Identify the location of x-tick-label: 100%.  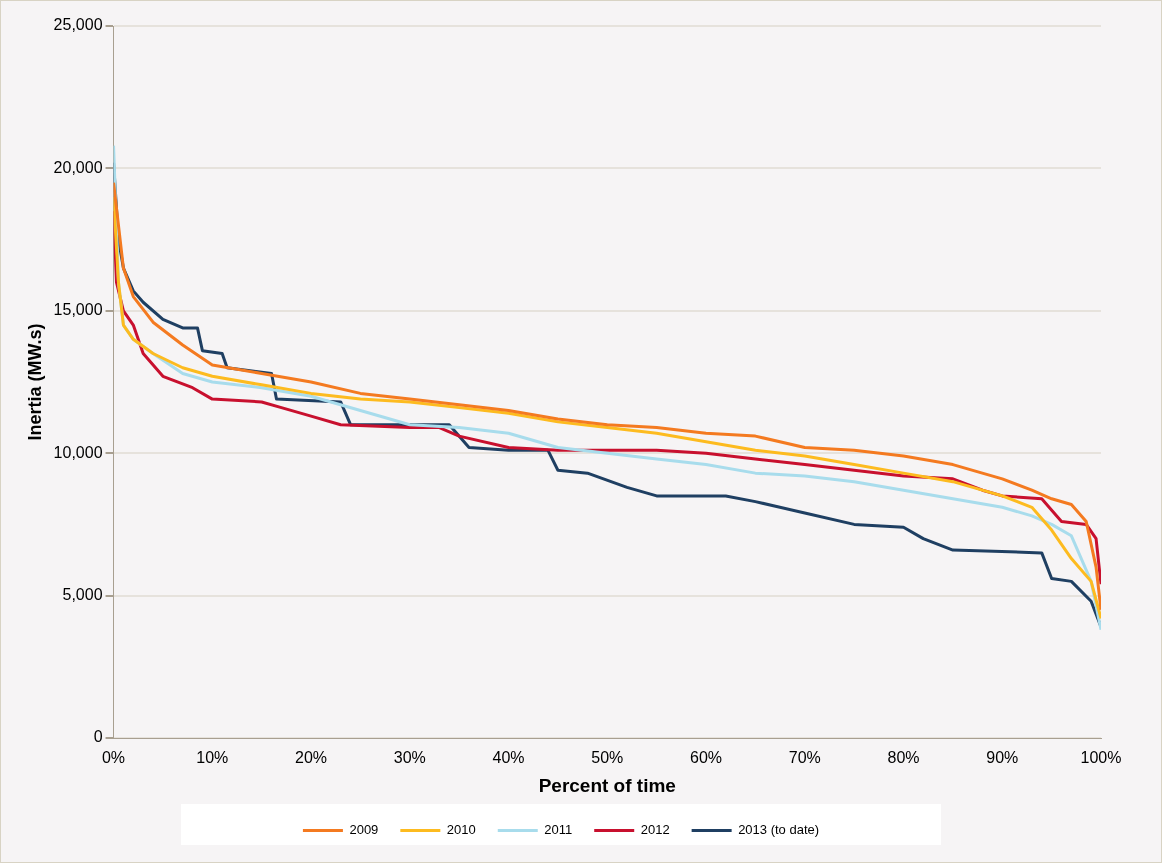
(1101, 758).